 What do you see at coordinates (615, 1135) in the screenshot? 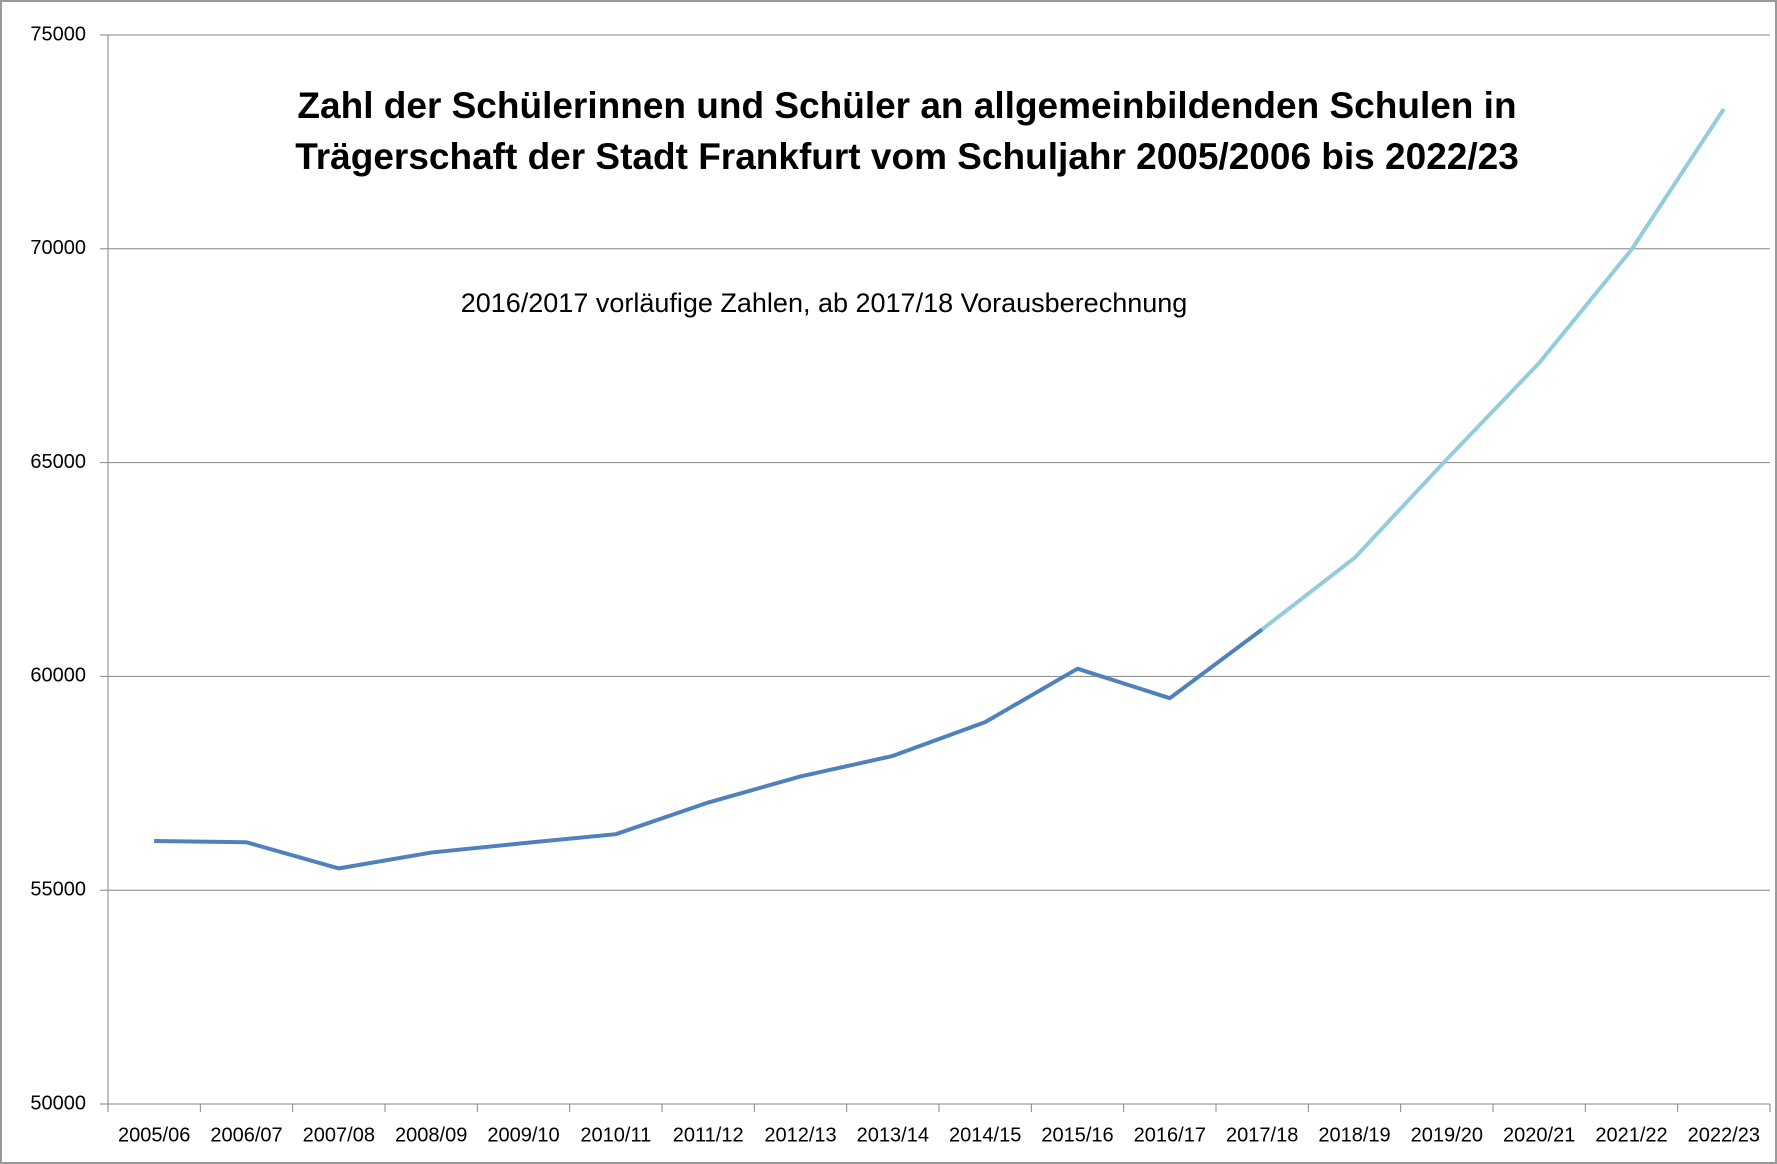
I see `x-tick-label: 2010/11` at bounding box center [615, 1135].